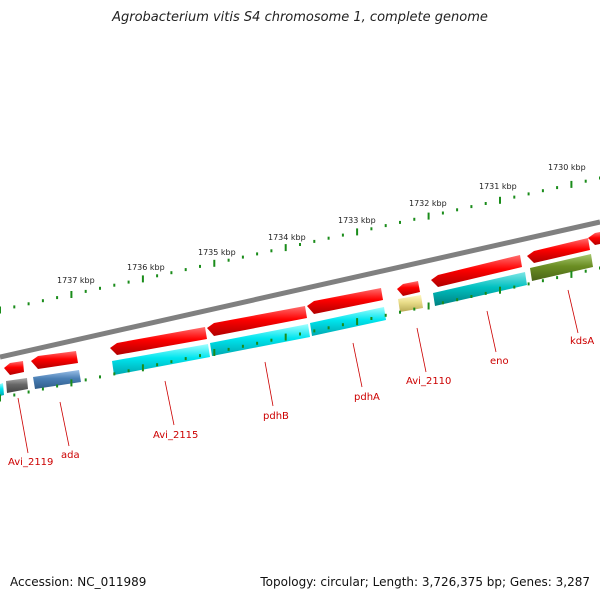 This screenshot has width=600, height=600. What do you see at coordinates (499, 361) in the screenshot?
I see `gene-label: eno` at bounding box center [499, 361].